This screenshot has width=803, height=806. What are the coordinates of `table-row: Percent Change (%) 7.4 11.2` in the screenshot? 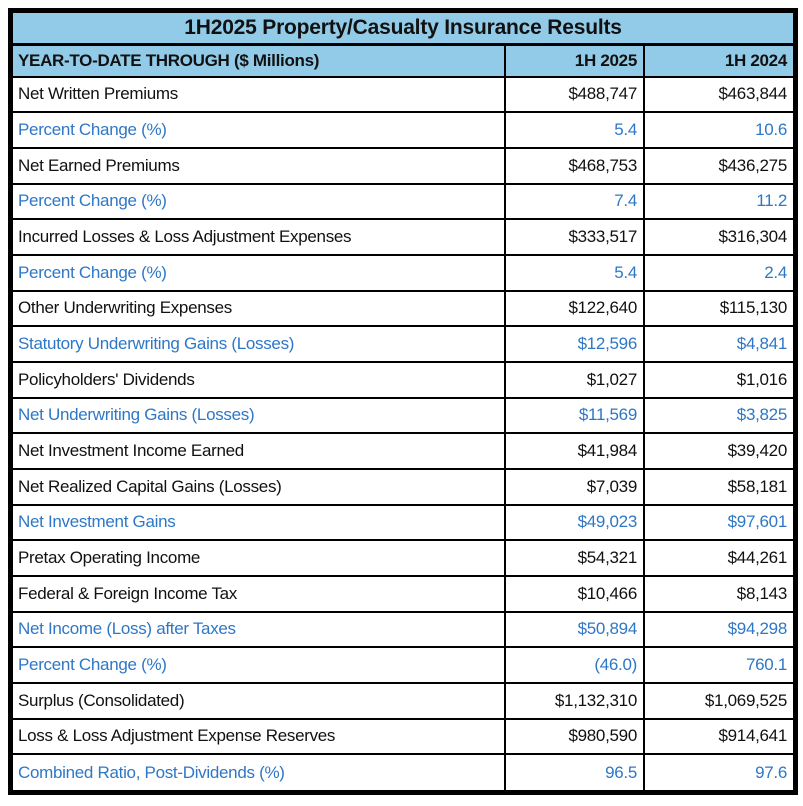 It's located at (403, 201).